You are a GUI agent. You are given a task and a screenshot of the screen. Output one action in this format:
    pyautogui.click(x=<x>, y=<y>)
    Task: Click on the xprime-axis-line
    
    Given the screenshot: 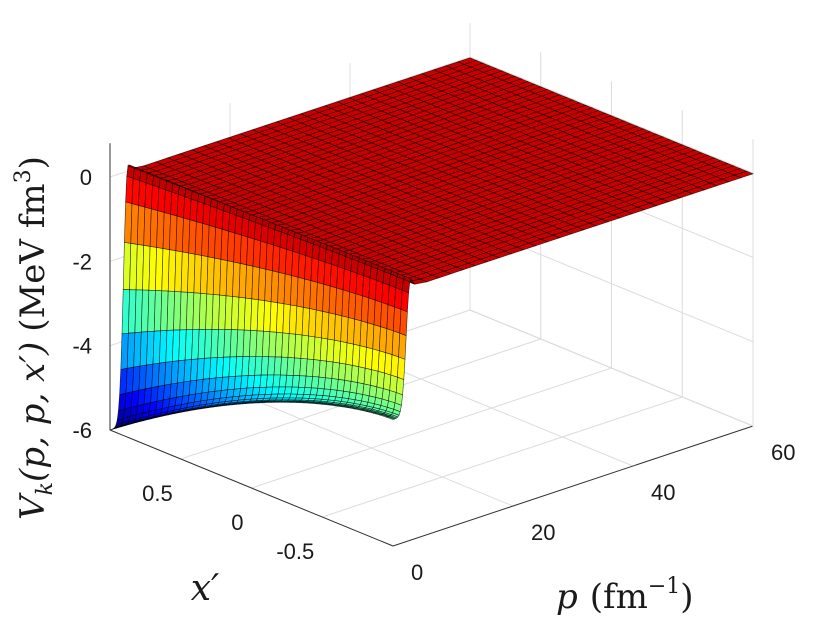 What is the action you would take?
    pyautogui.click(x=251, y=488)
    